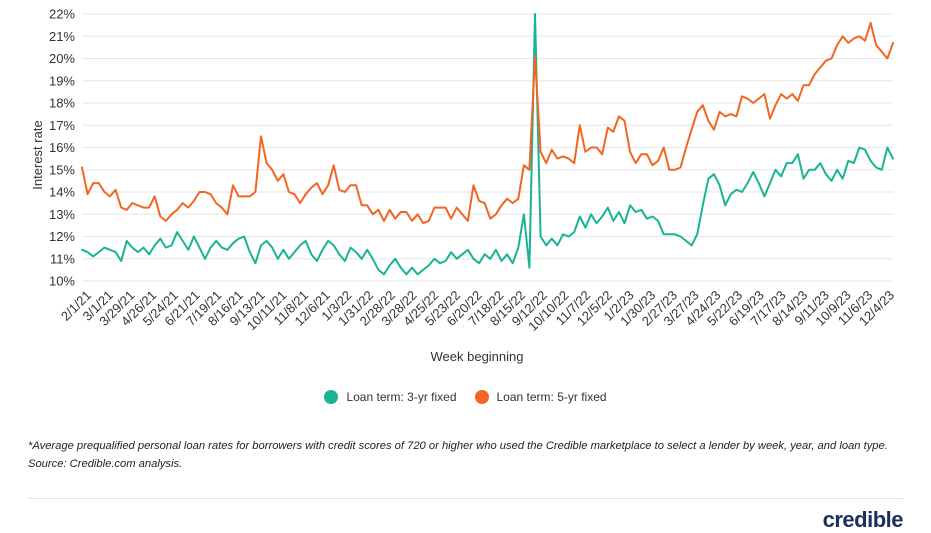 The image size is (931, 533). What do you see at coordinates (62, 281) in the screenshot?
I see `y-tick-label: 10%` at bounding box center [62, 281].